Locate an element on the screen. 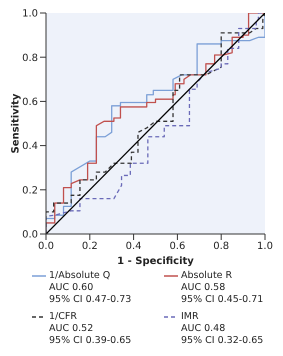 The image size is (283, 356). y-tick-label: 1.0 is located at coordinates (30, 14).